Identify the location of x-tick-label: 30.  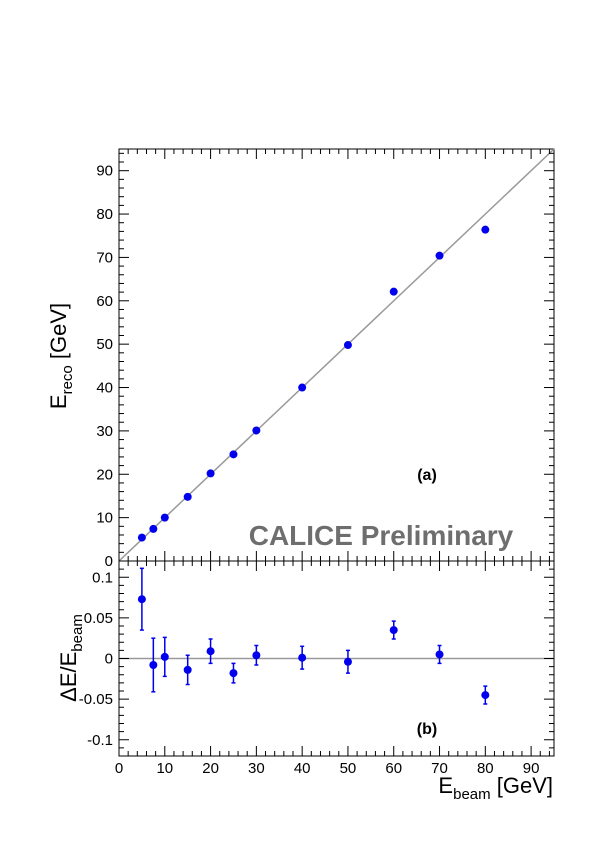
(256, 768).